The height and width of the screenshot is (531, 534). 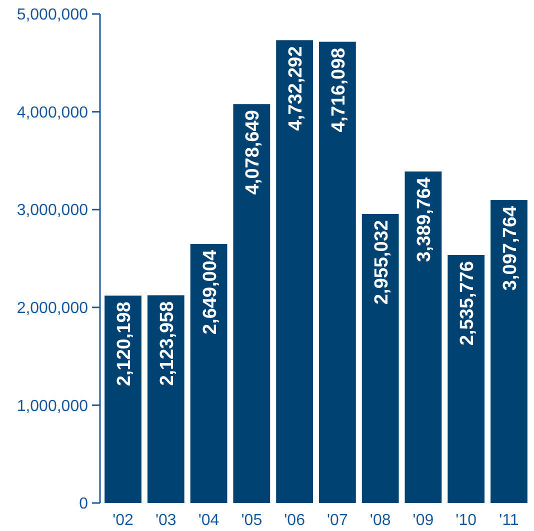 What do you see at coordinates (123, 520) in the screenshot?
I see `x-tick-label: '02` at bounding box center [123, 520].